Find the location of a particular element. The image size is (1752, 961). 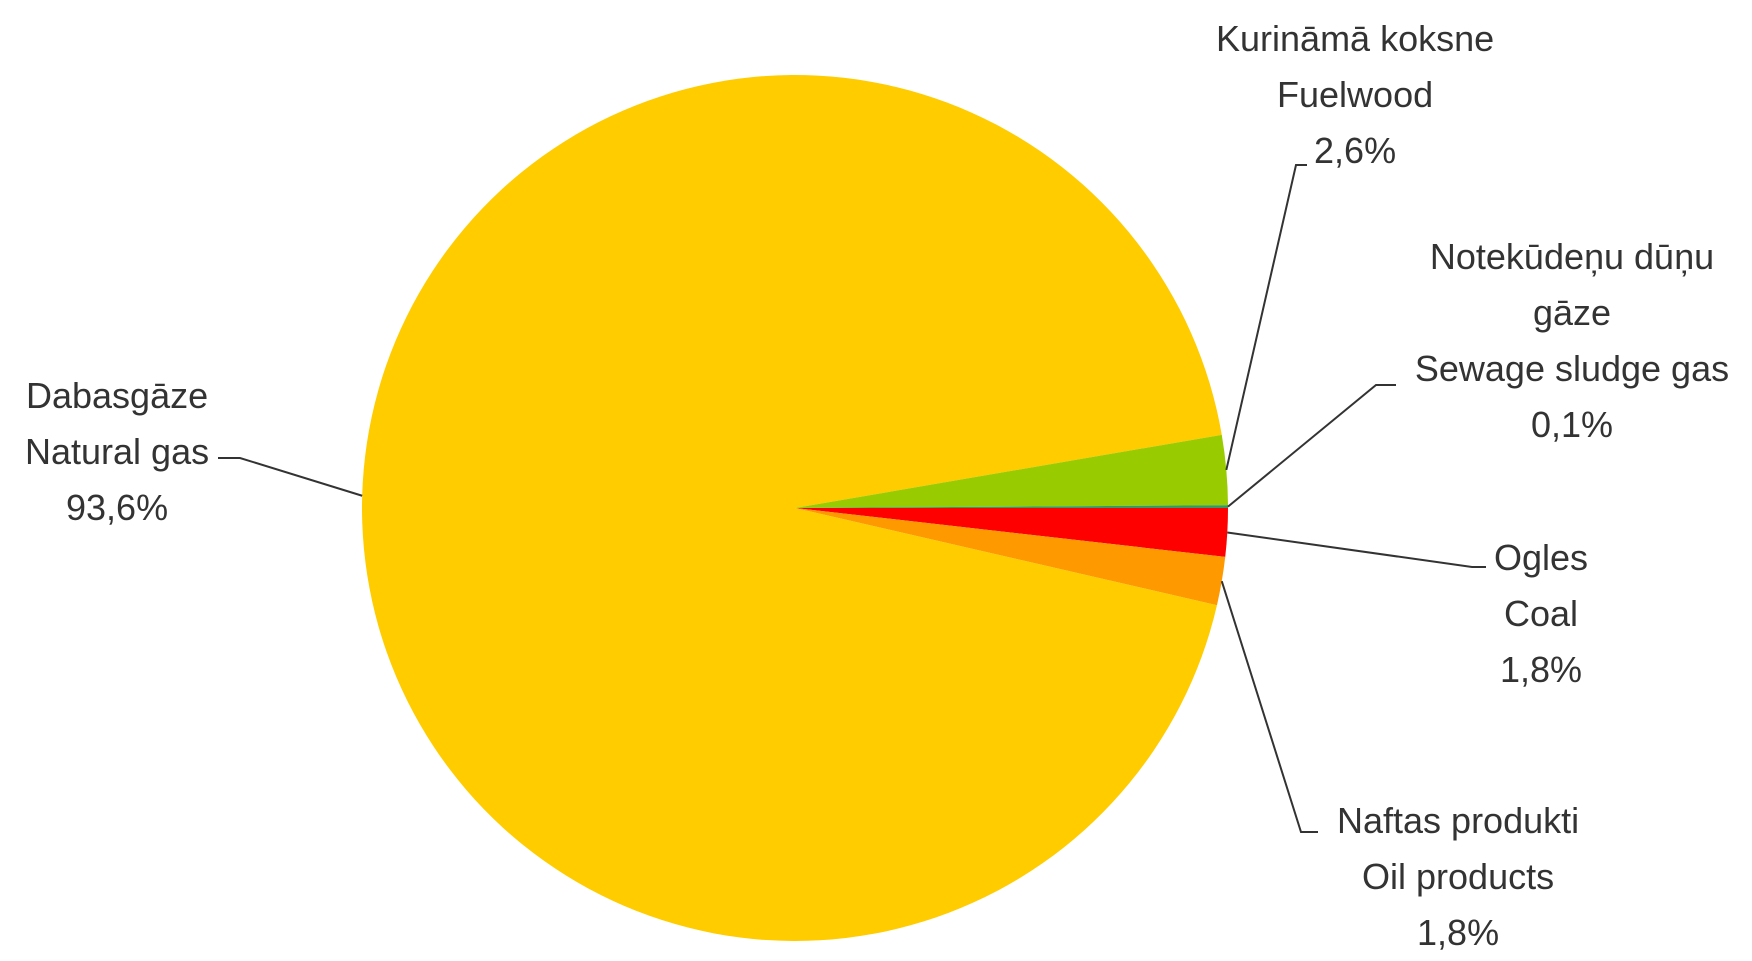

category-label: Natural gas is located at coordinates (117, 451).